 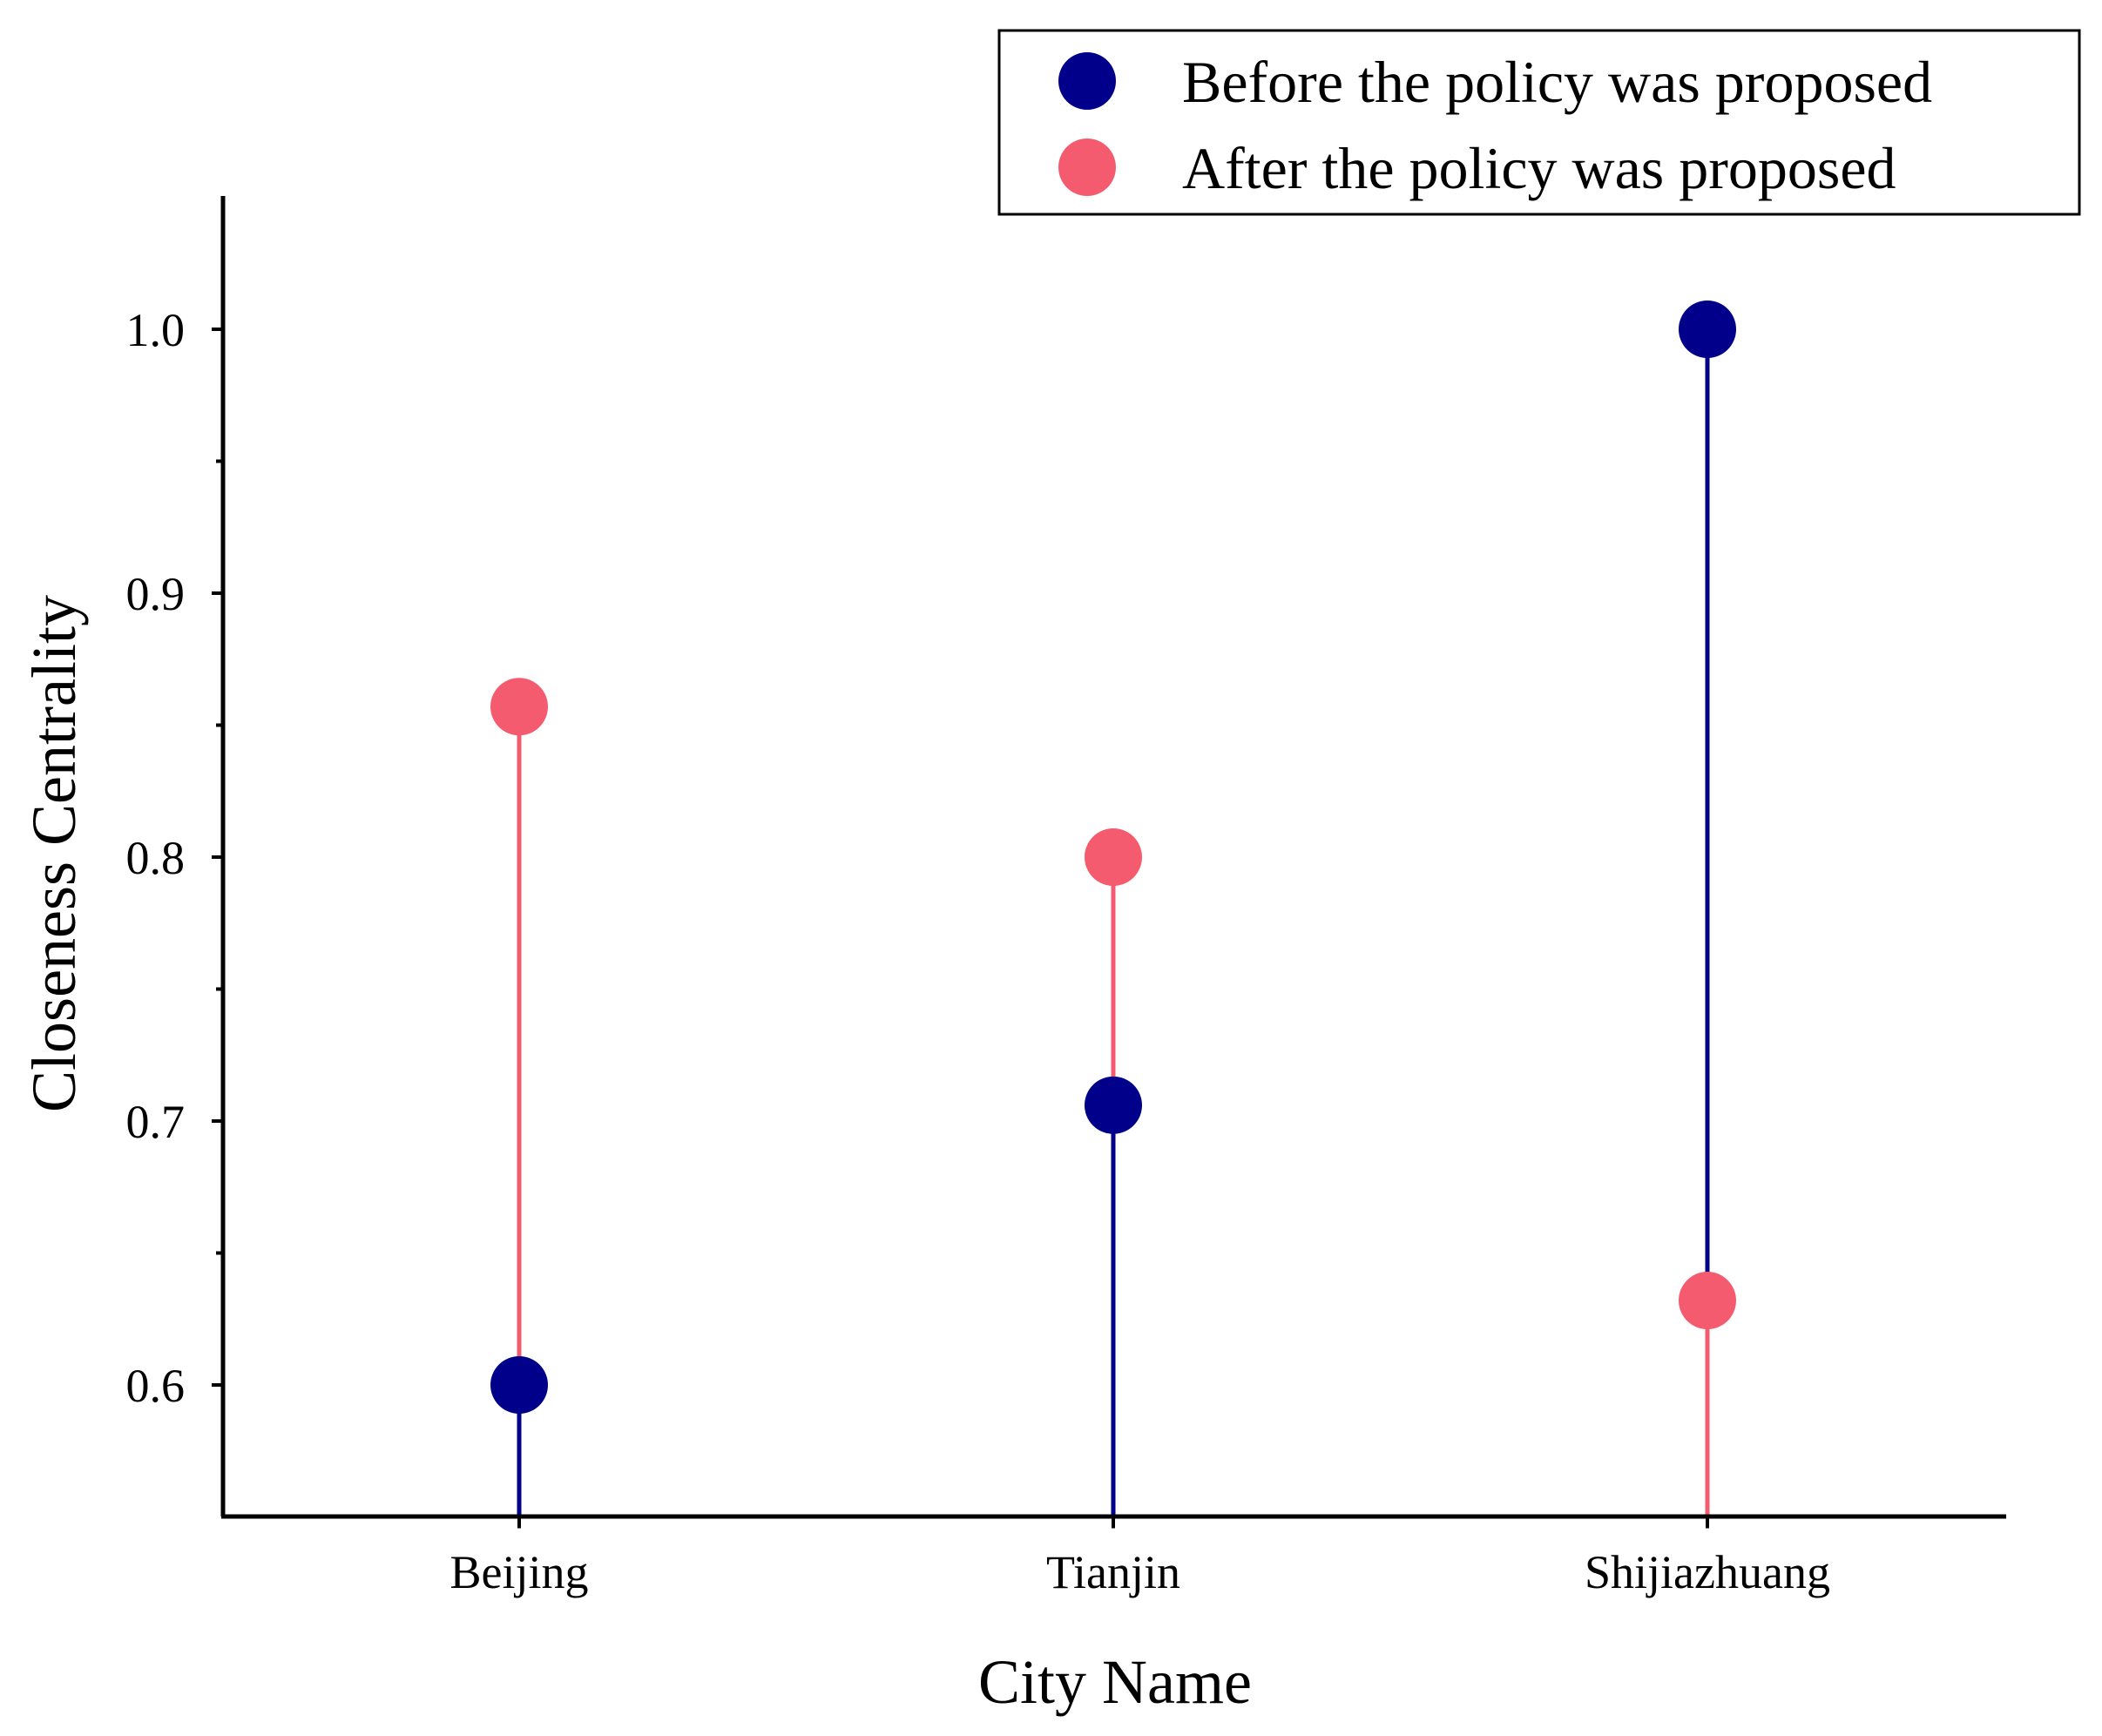 I want to click on y-tick-label: 1.0, so click(x=156, y=330).